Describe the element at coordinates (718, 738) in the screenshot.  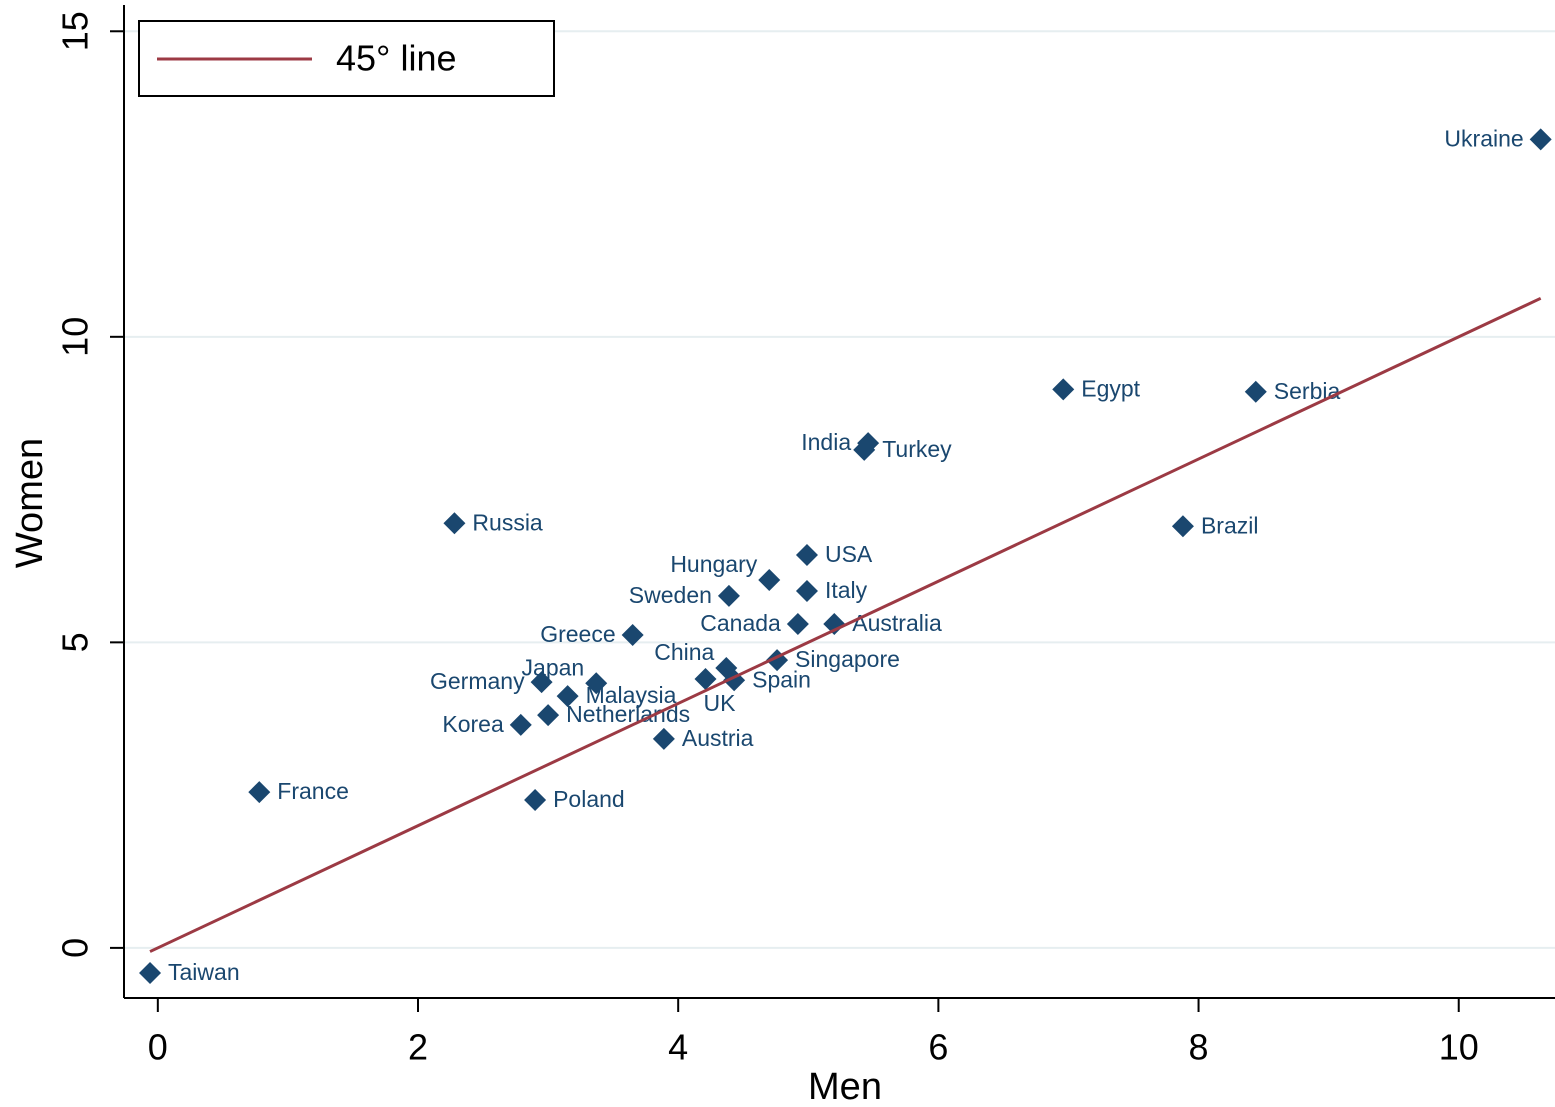
I see `point-label: Austria` at that location.